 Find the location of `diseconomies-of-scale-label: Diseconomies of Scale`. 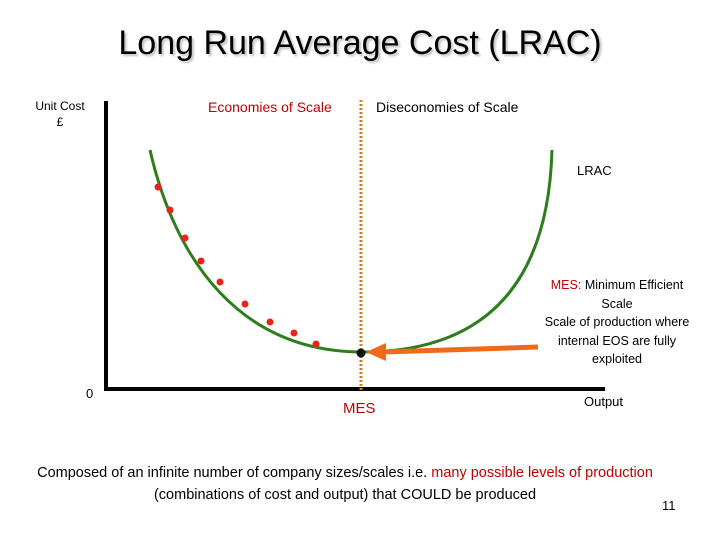

diseconomies-of-scale-label: Diseconomies of Scale is located at coordinates (447, 107).